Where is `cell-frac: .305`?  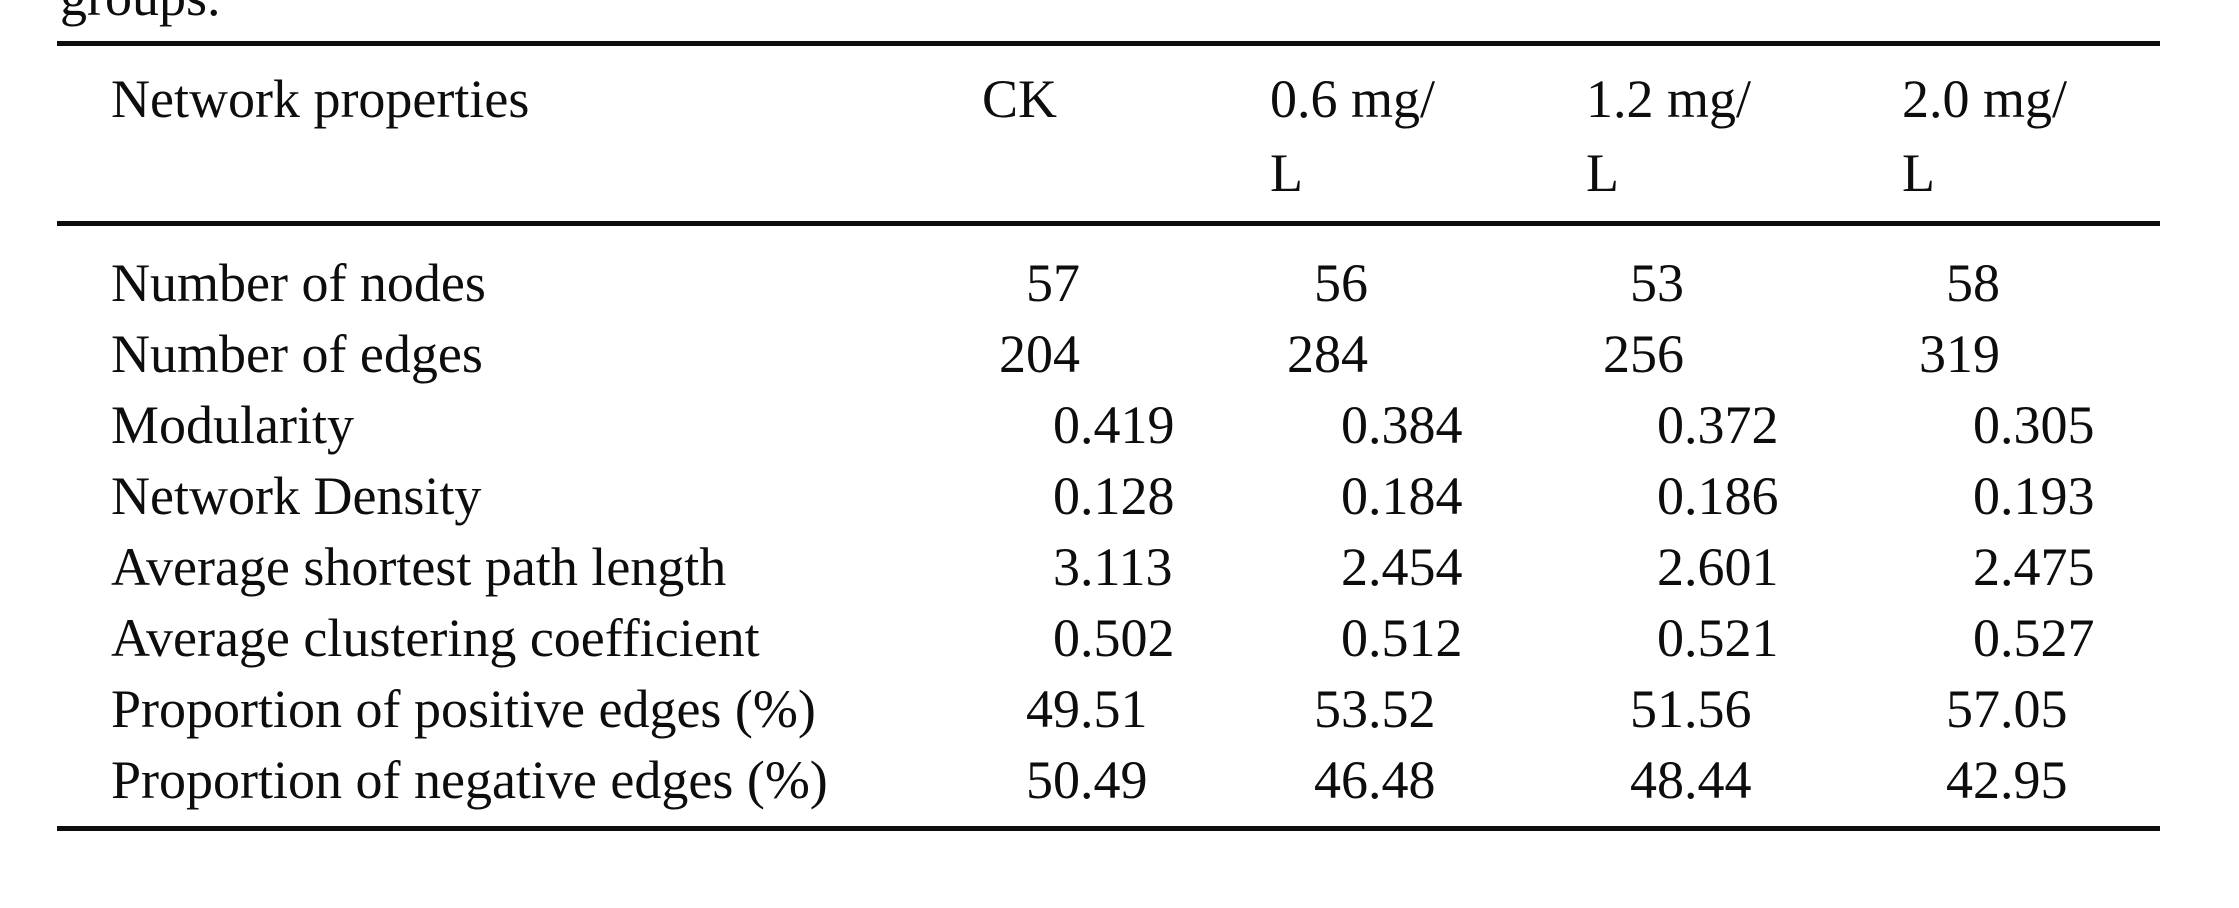 cell-frac: .305 is located at coordinates (2047, 425).